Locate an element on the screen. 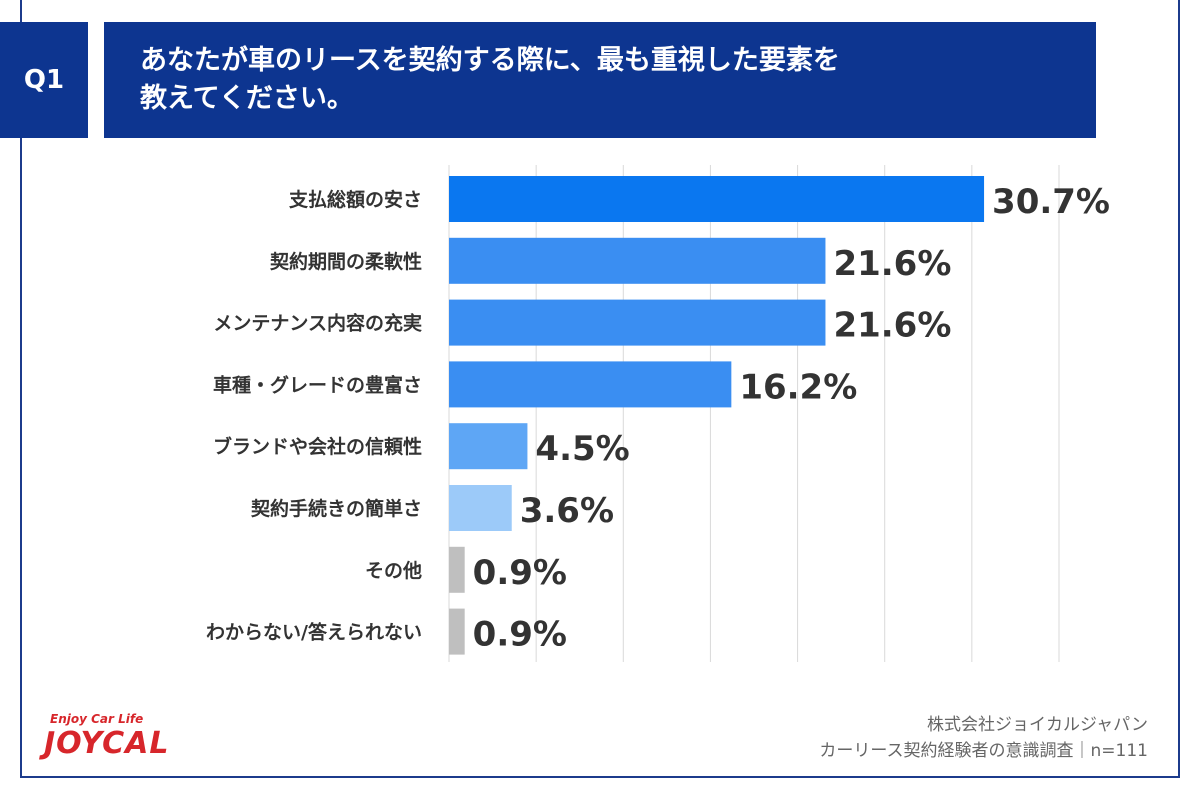 The height and width of the screenshot is (800, 1200). category-label: ブランドや会社の信頼性 is located at coordinates (317, 446).